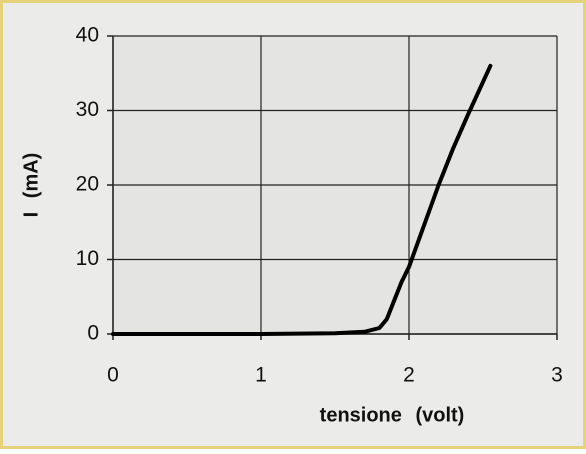 The image size is (586, 454). What do you see at coordinates (87, 35) in the screenshot?
I see `y-tick-label: 40` at bounding box center [87, 35].